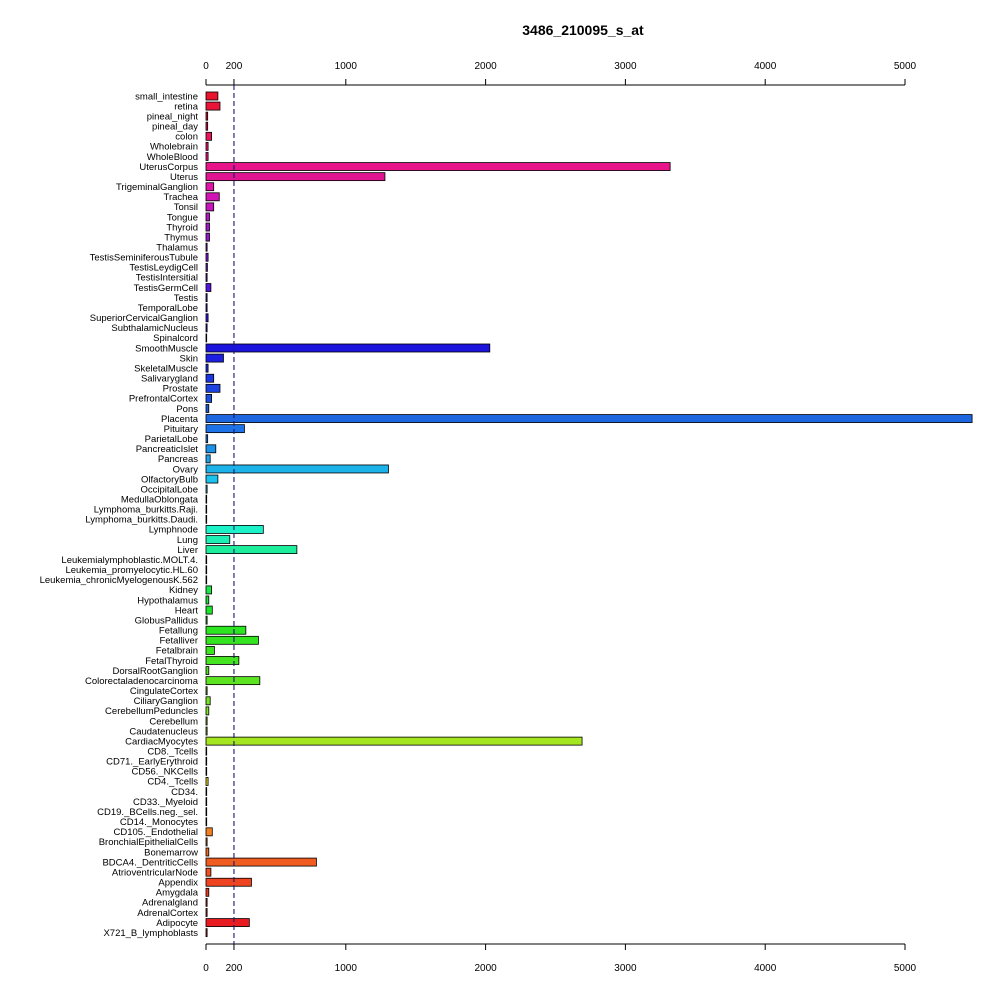 The image size is (1000, 1000). What do you see at coordinates (180, 419) in the screenshot?
I see `category-label: Placenta` at bounding box center [180, 419].